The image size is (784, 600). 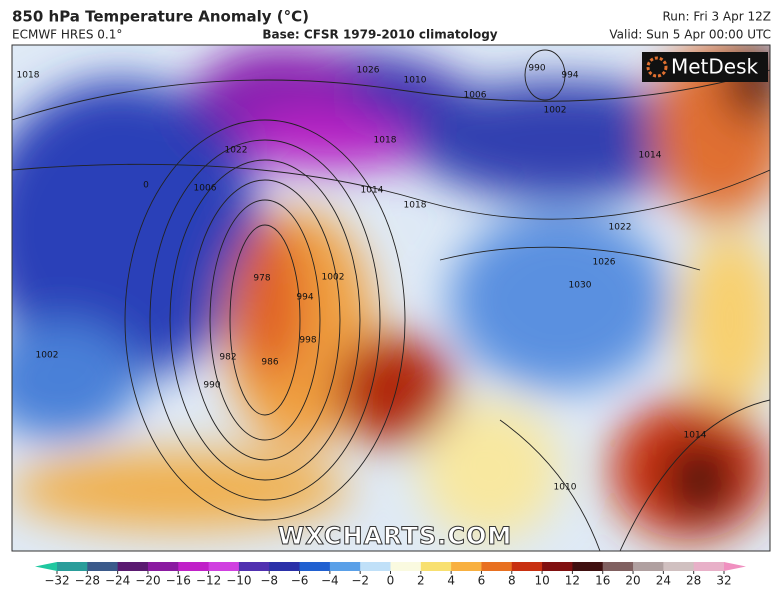 I want to click on colorbar-tick-label: 10, so click(x=541, y=581).